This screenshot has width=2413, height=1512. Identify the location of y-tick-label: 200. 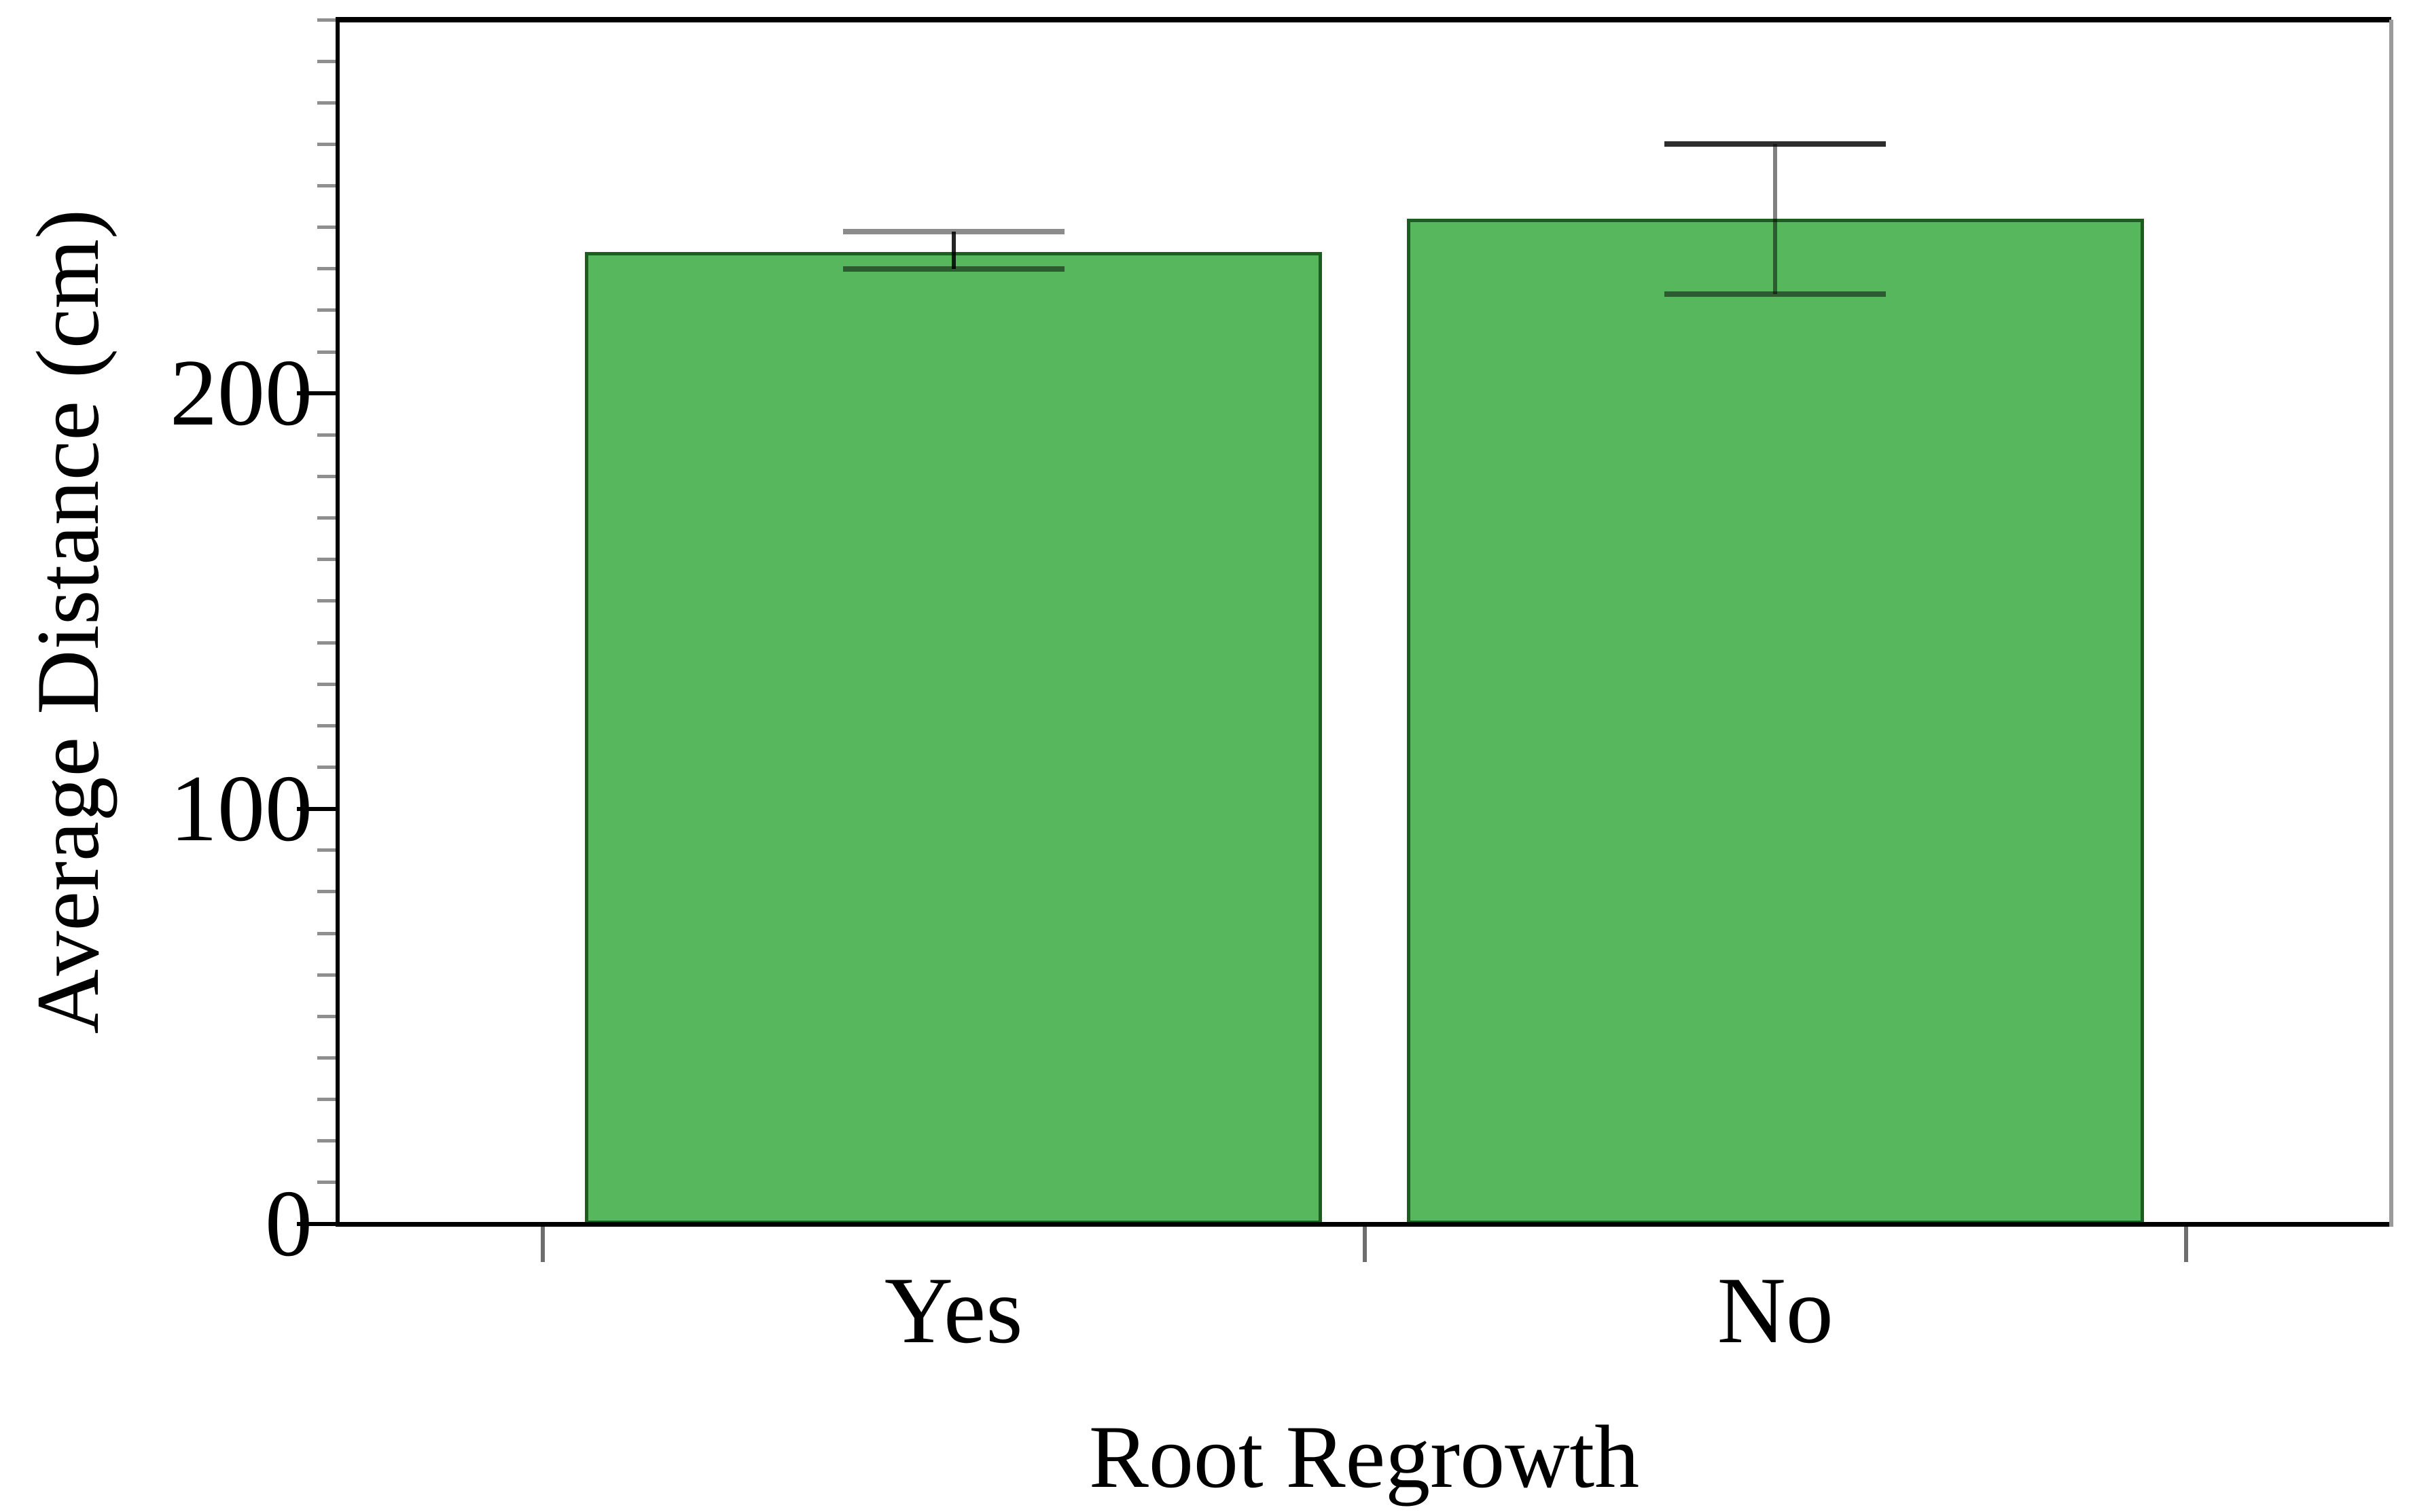
(241, 393).